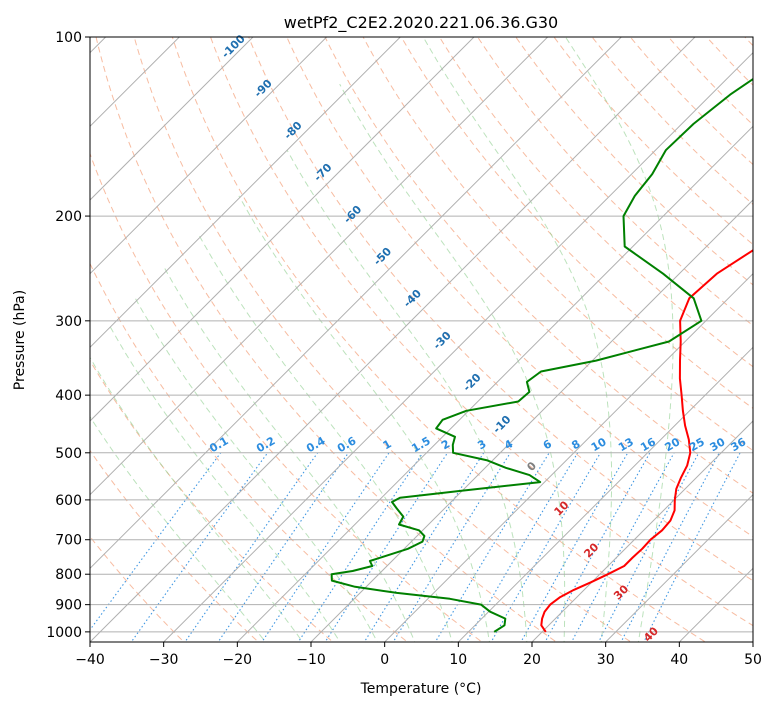 The width and height of the screenshot is (775, 708). Describe the element at coordinates (421, 23) in the screenshot. I see `chart-title: wetPf2_C2E2.2020.221.06.36.G30` at that location.